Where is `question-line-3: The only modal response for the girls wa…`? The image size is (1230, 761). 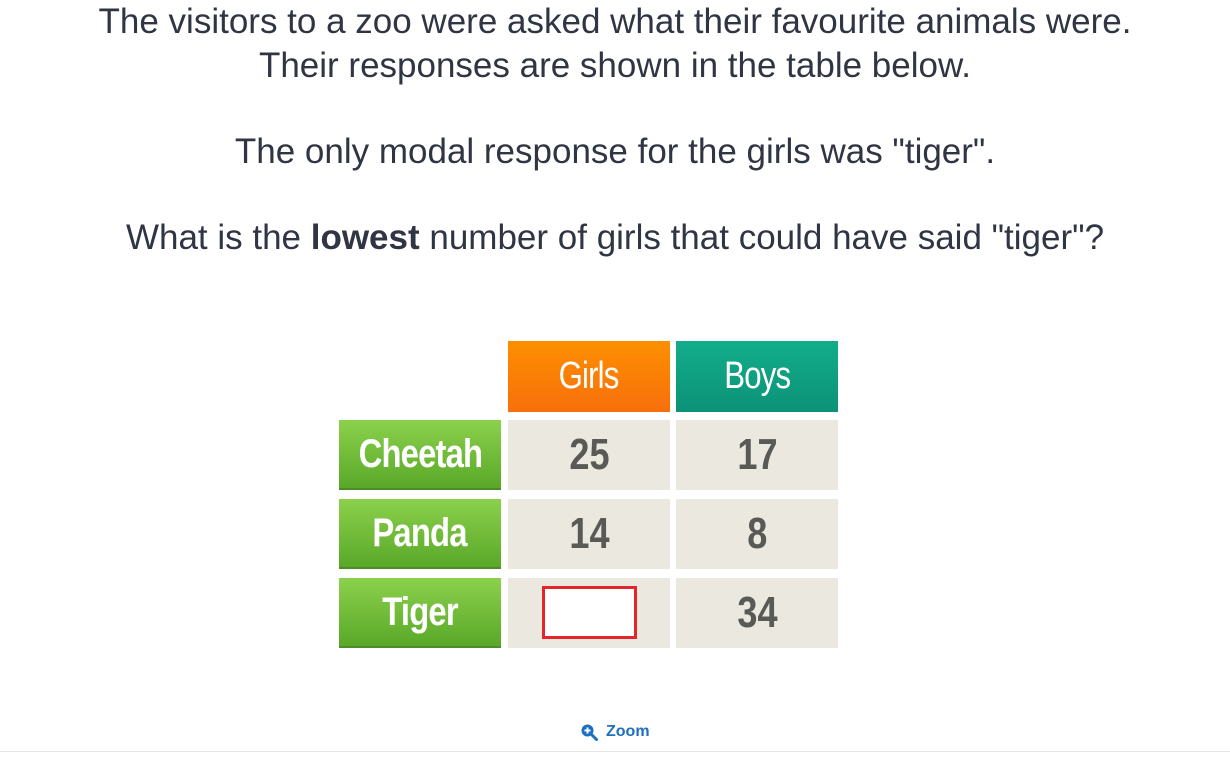
question-line-3: The only modal response for the girls wa… is located at coordinates (615, 151).